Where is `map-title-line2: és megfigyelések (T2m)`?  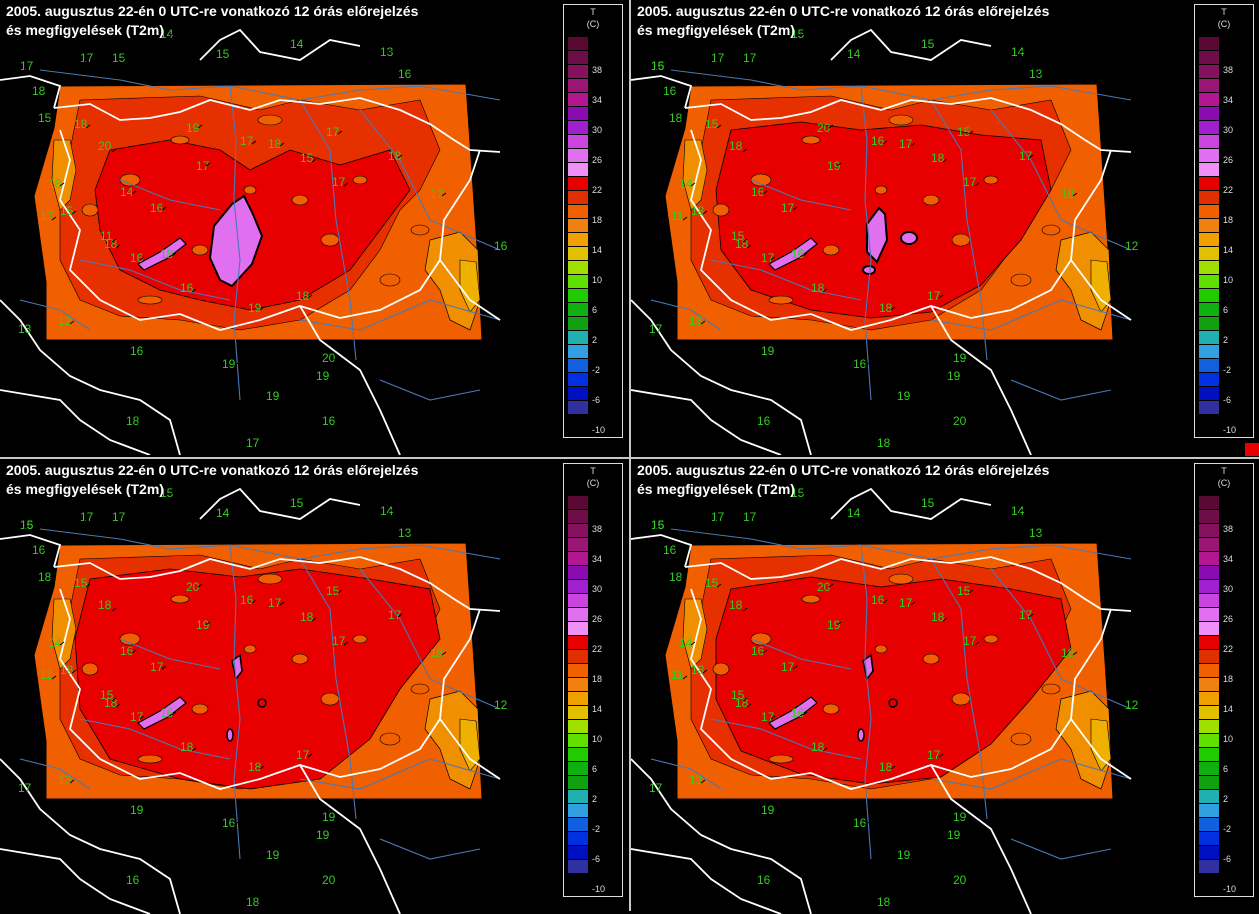 map-title-line2: és megfigyelések (T2m) is located at coordinates (716, 30).